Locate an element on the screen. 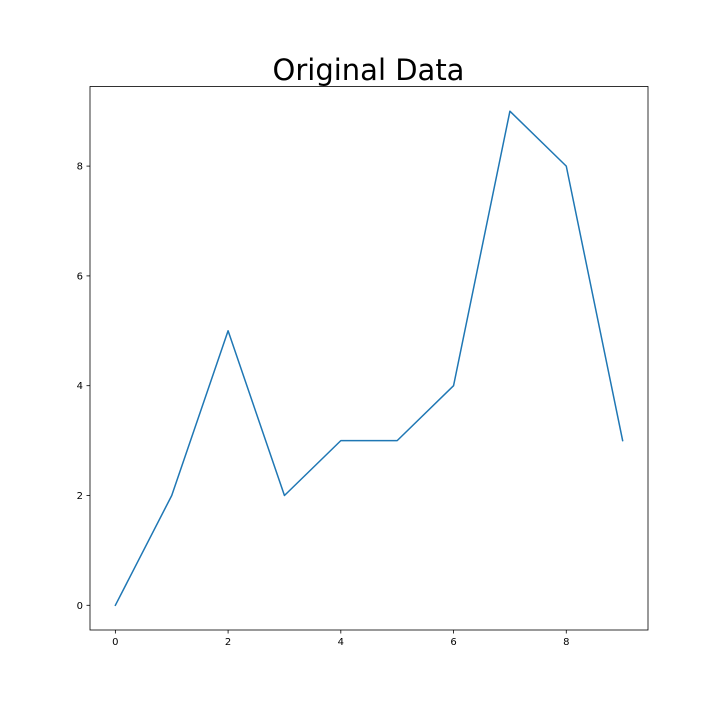  y-tick-label: 8 is located at coordinates (80, 167).